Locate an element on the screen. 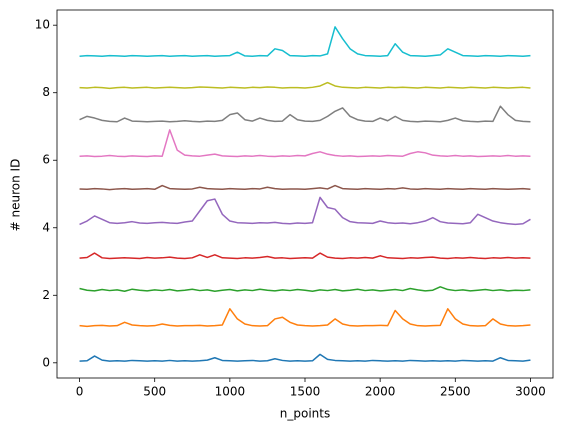 The width and height of the screenshot is (562, 433). x-tick-label: 2500 is located at coordinates (455, 392).